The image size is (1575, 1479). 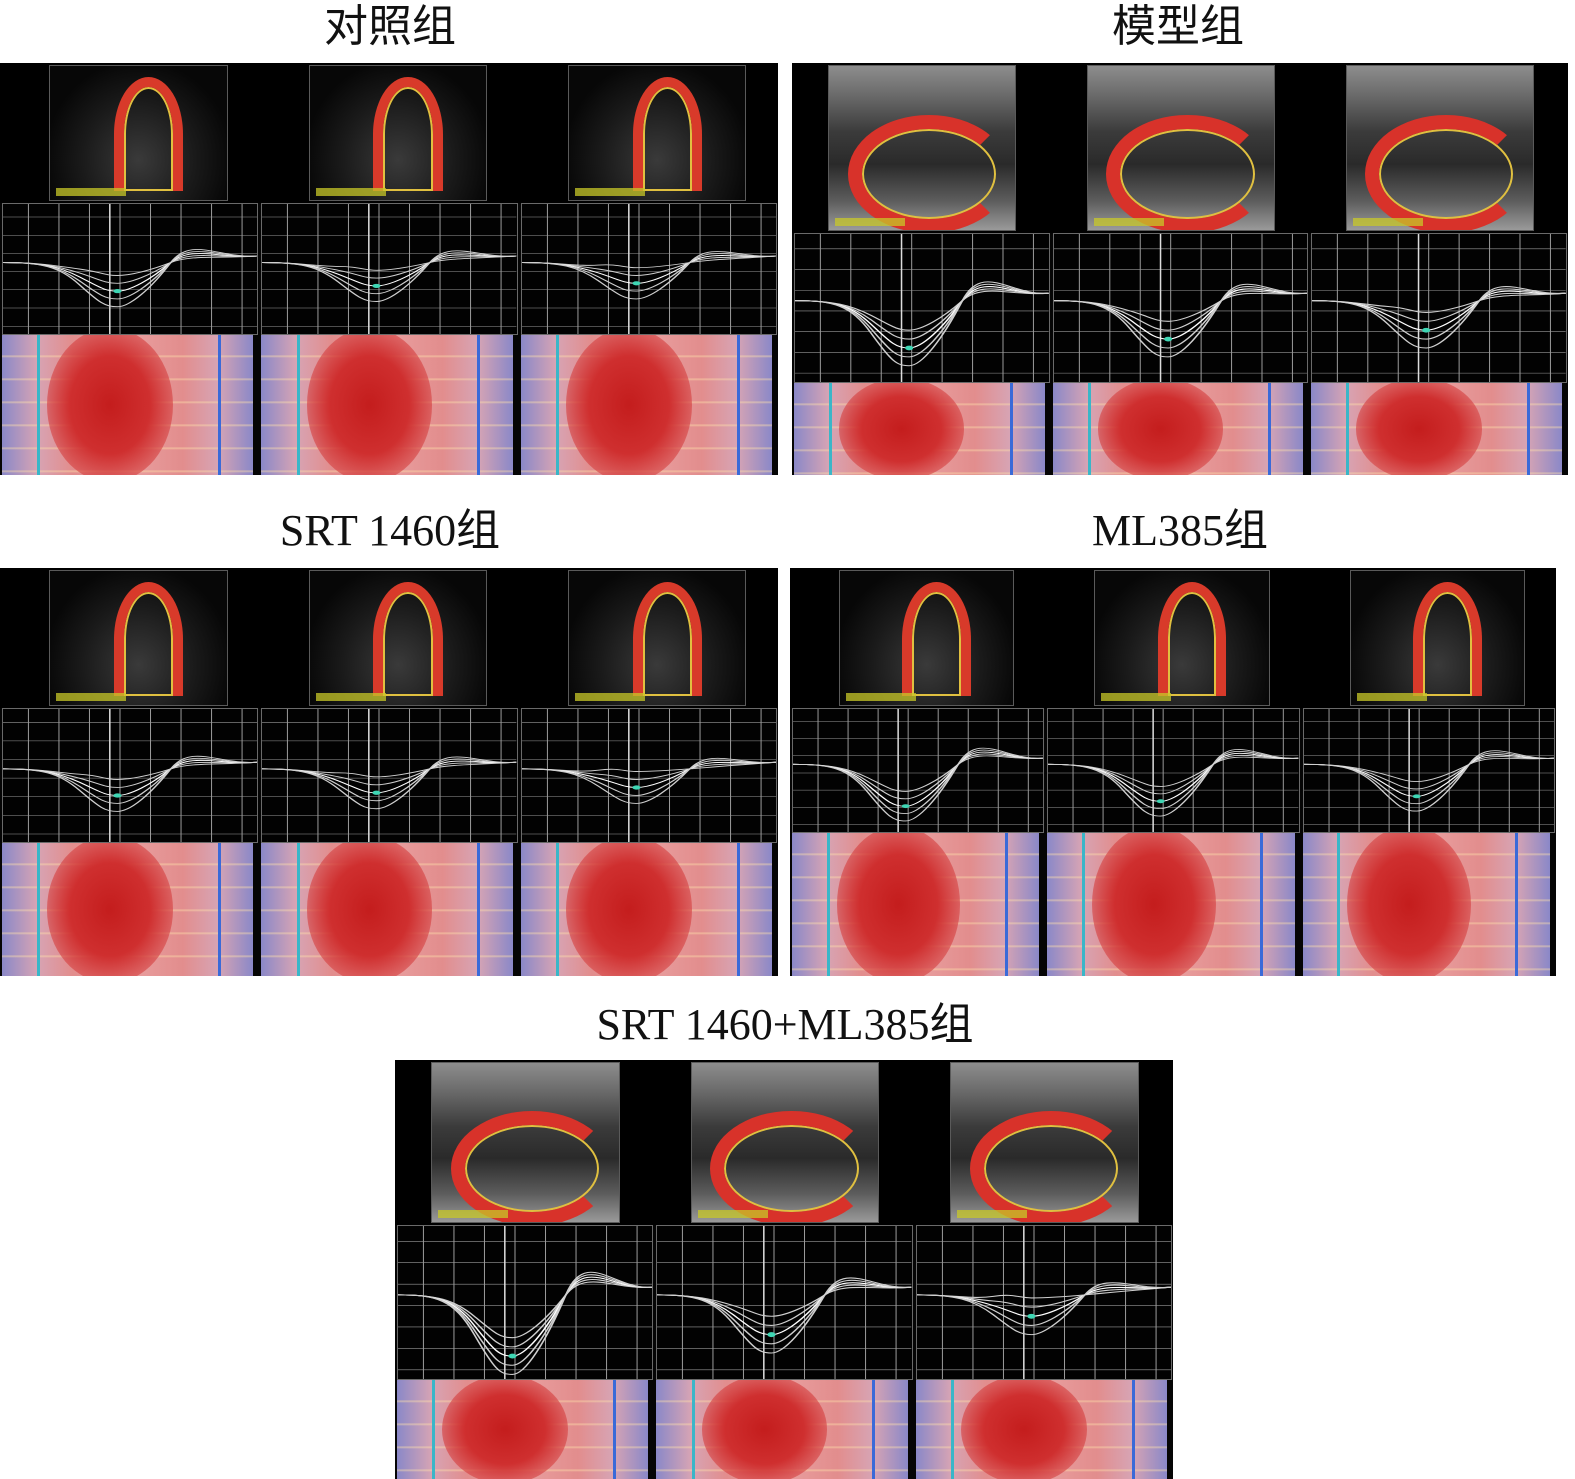 I want to click on panel-model-group, so click(x=1180, y=269).